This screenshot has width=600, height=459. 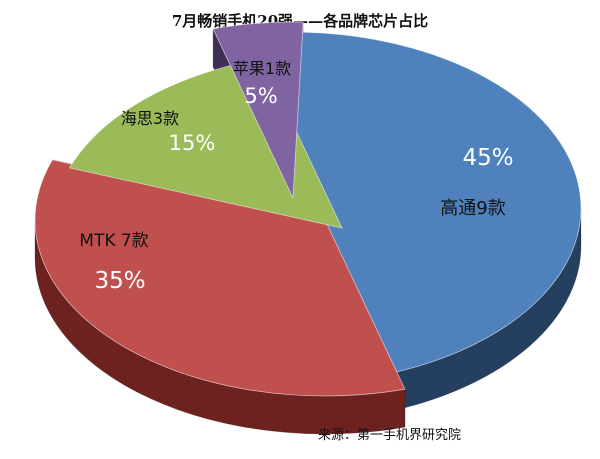 What do you see at coordinates (487, 158) in the screenshot?
I see `slice-percent-label-0: 45%` at bounding box center [487, 158].